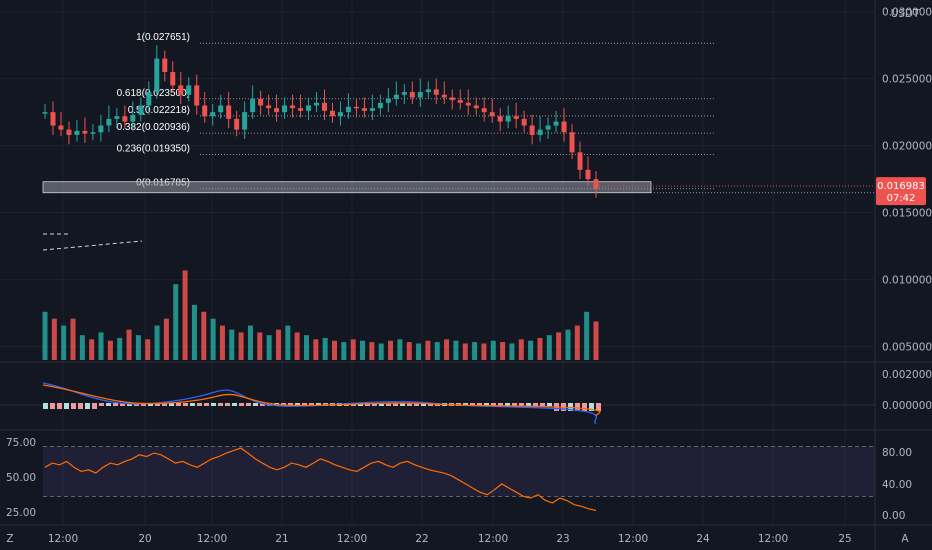  Describe the element at coordinates (907, 375) in the screenshot. I see `macd-axis-tick: 0.002000` at that location.